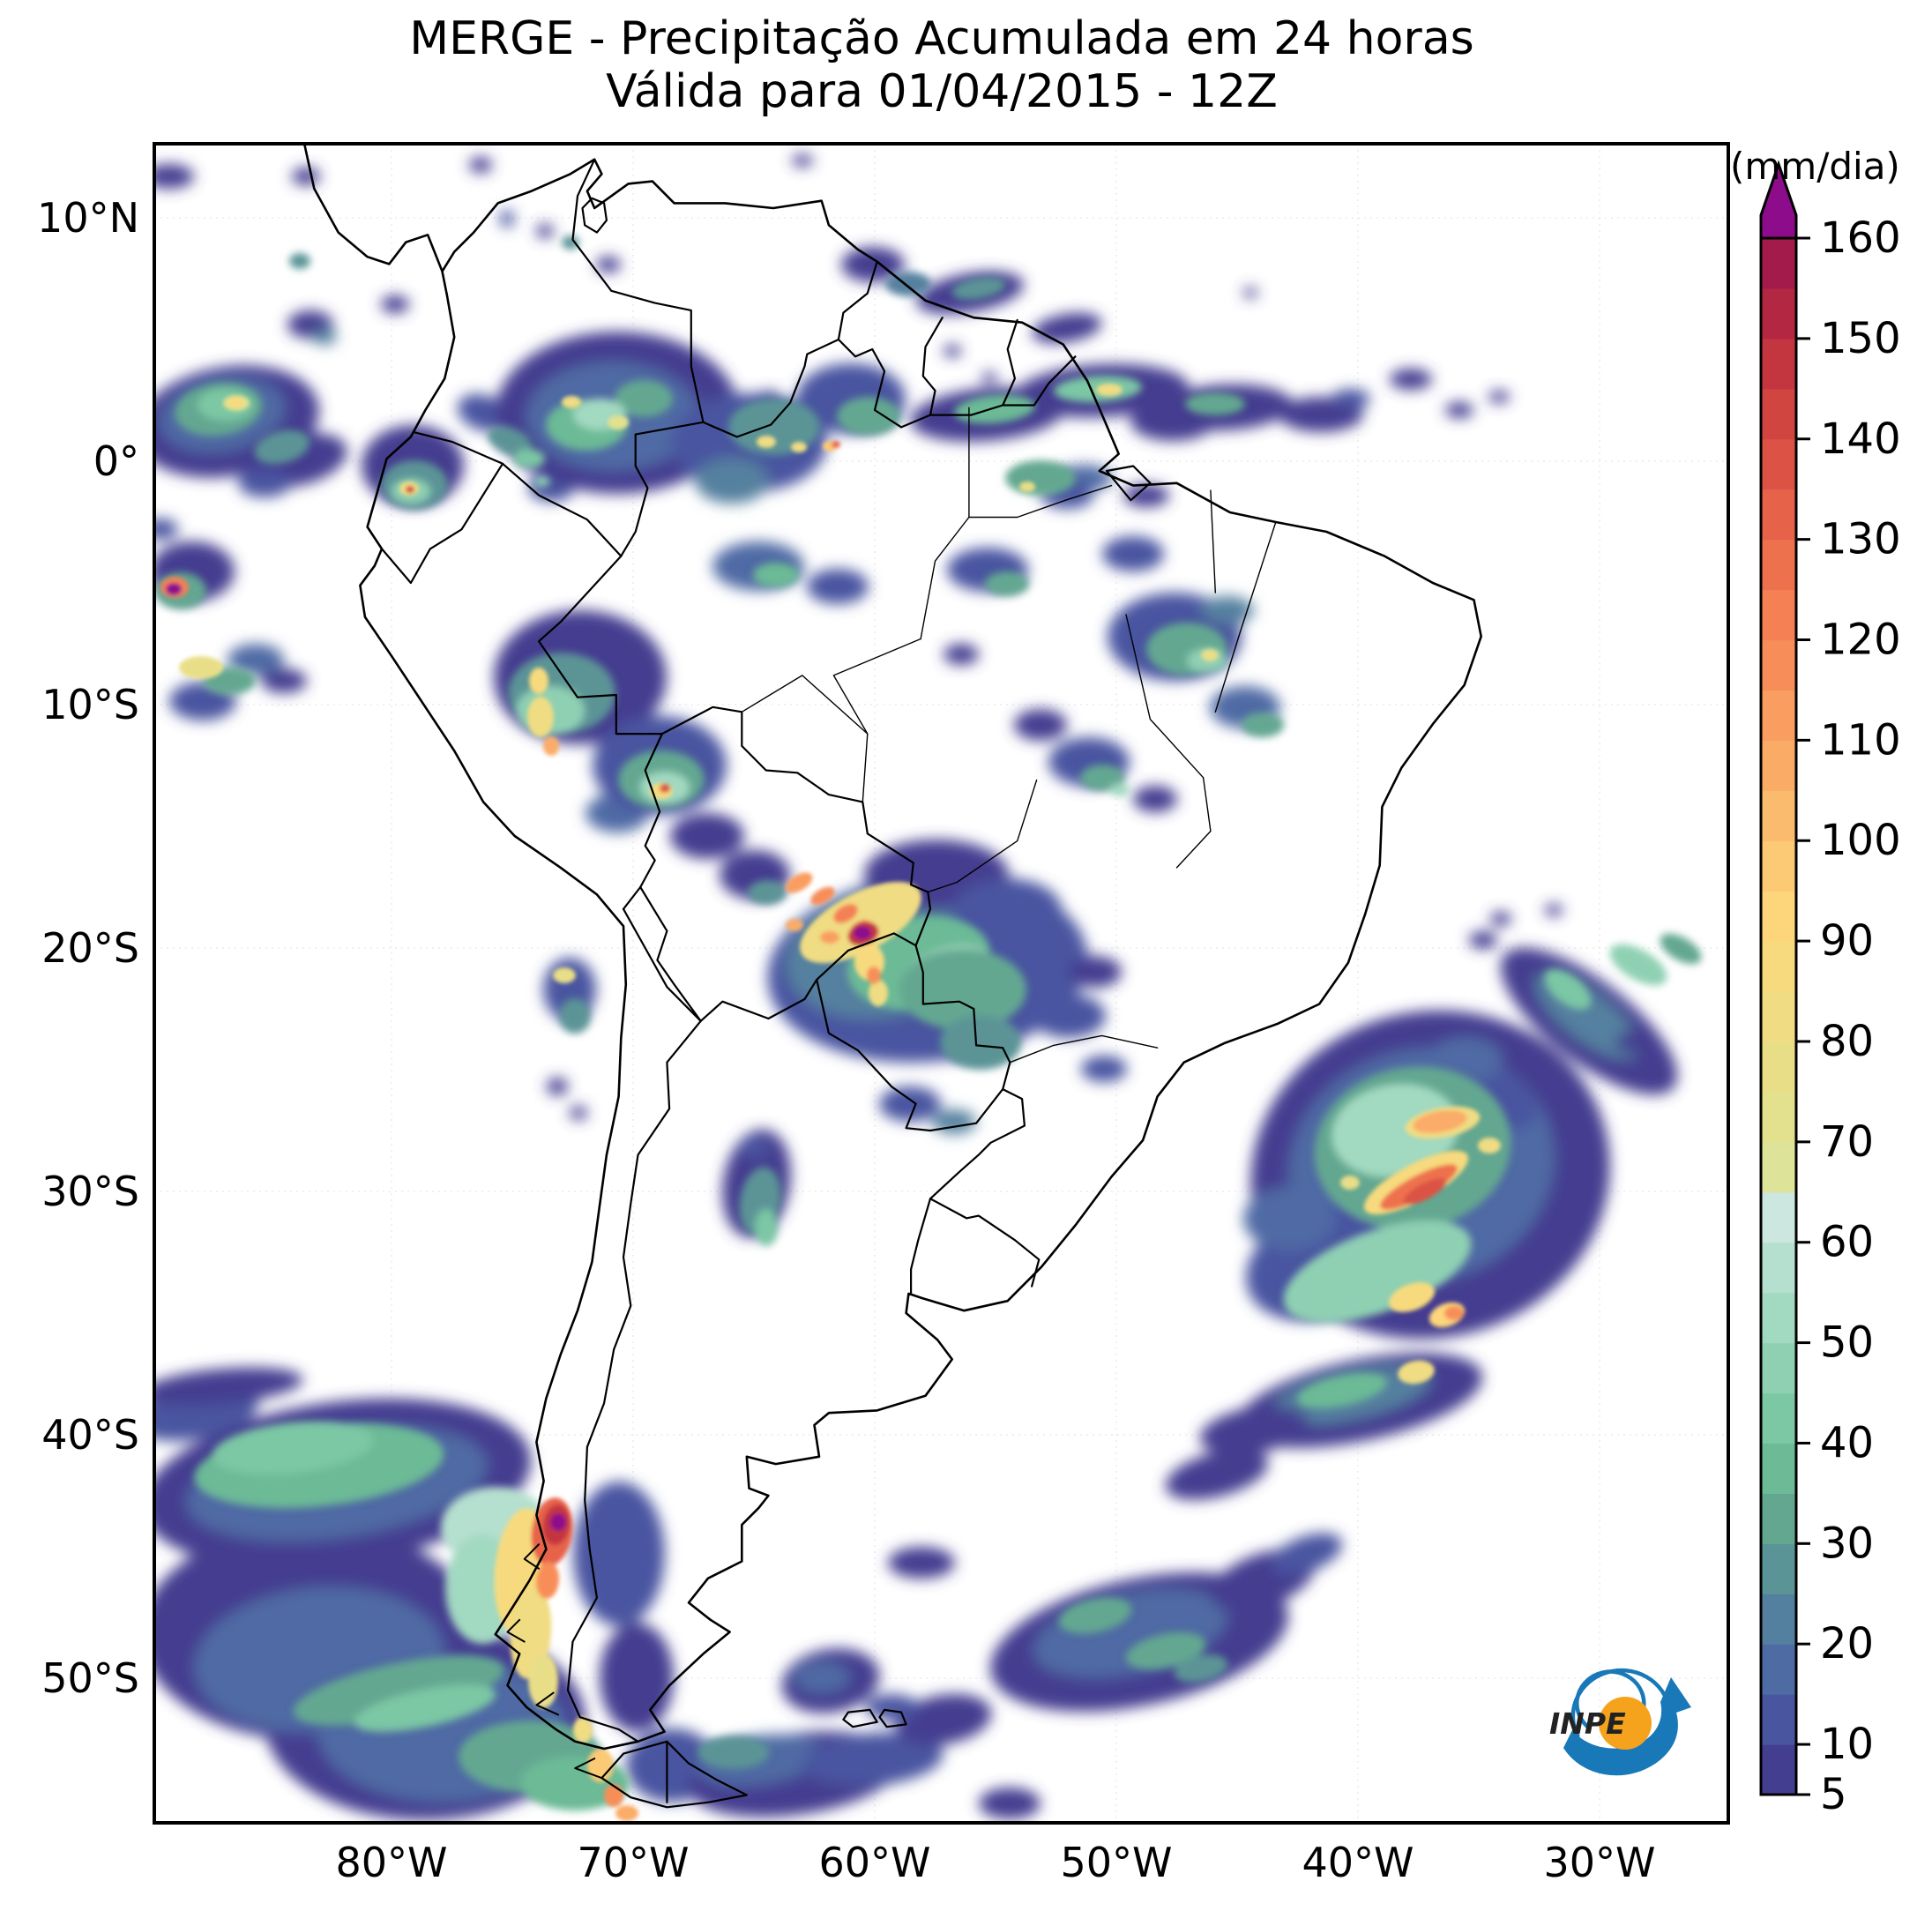 This screenshot has height=1911, width=1932. I want to click on colorbar: 510 20 30 40 50 60 70 80 90 100 110 120 130 140 150 160, so click(1830, 990).